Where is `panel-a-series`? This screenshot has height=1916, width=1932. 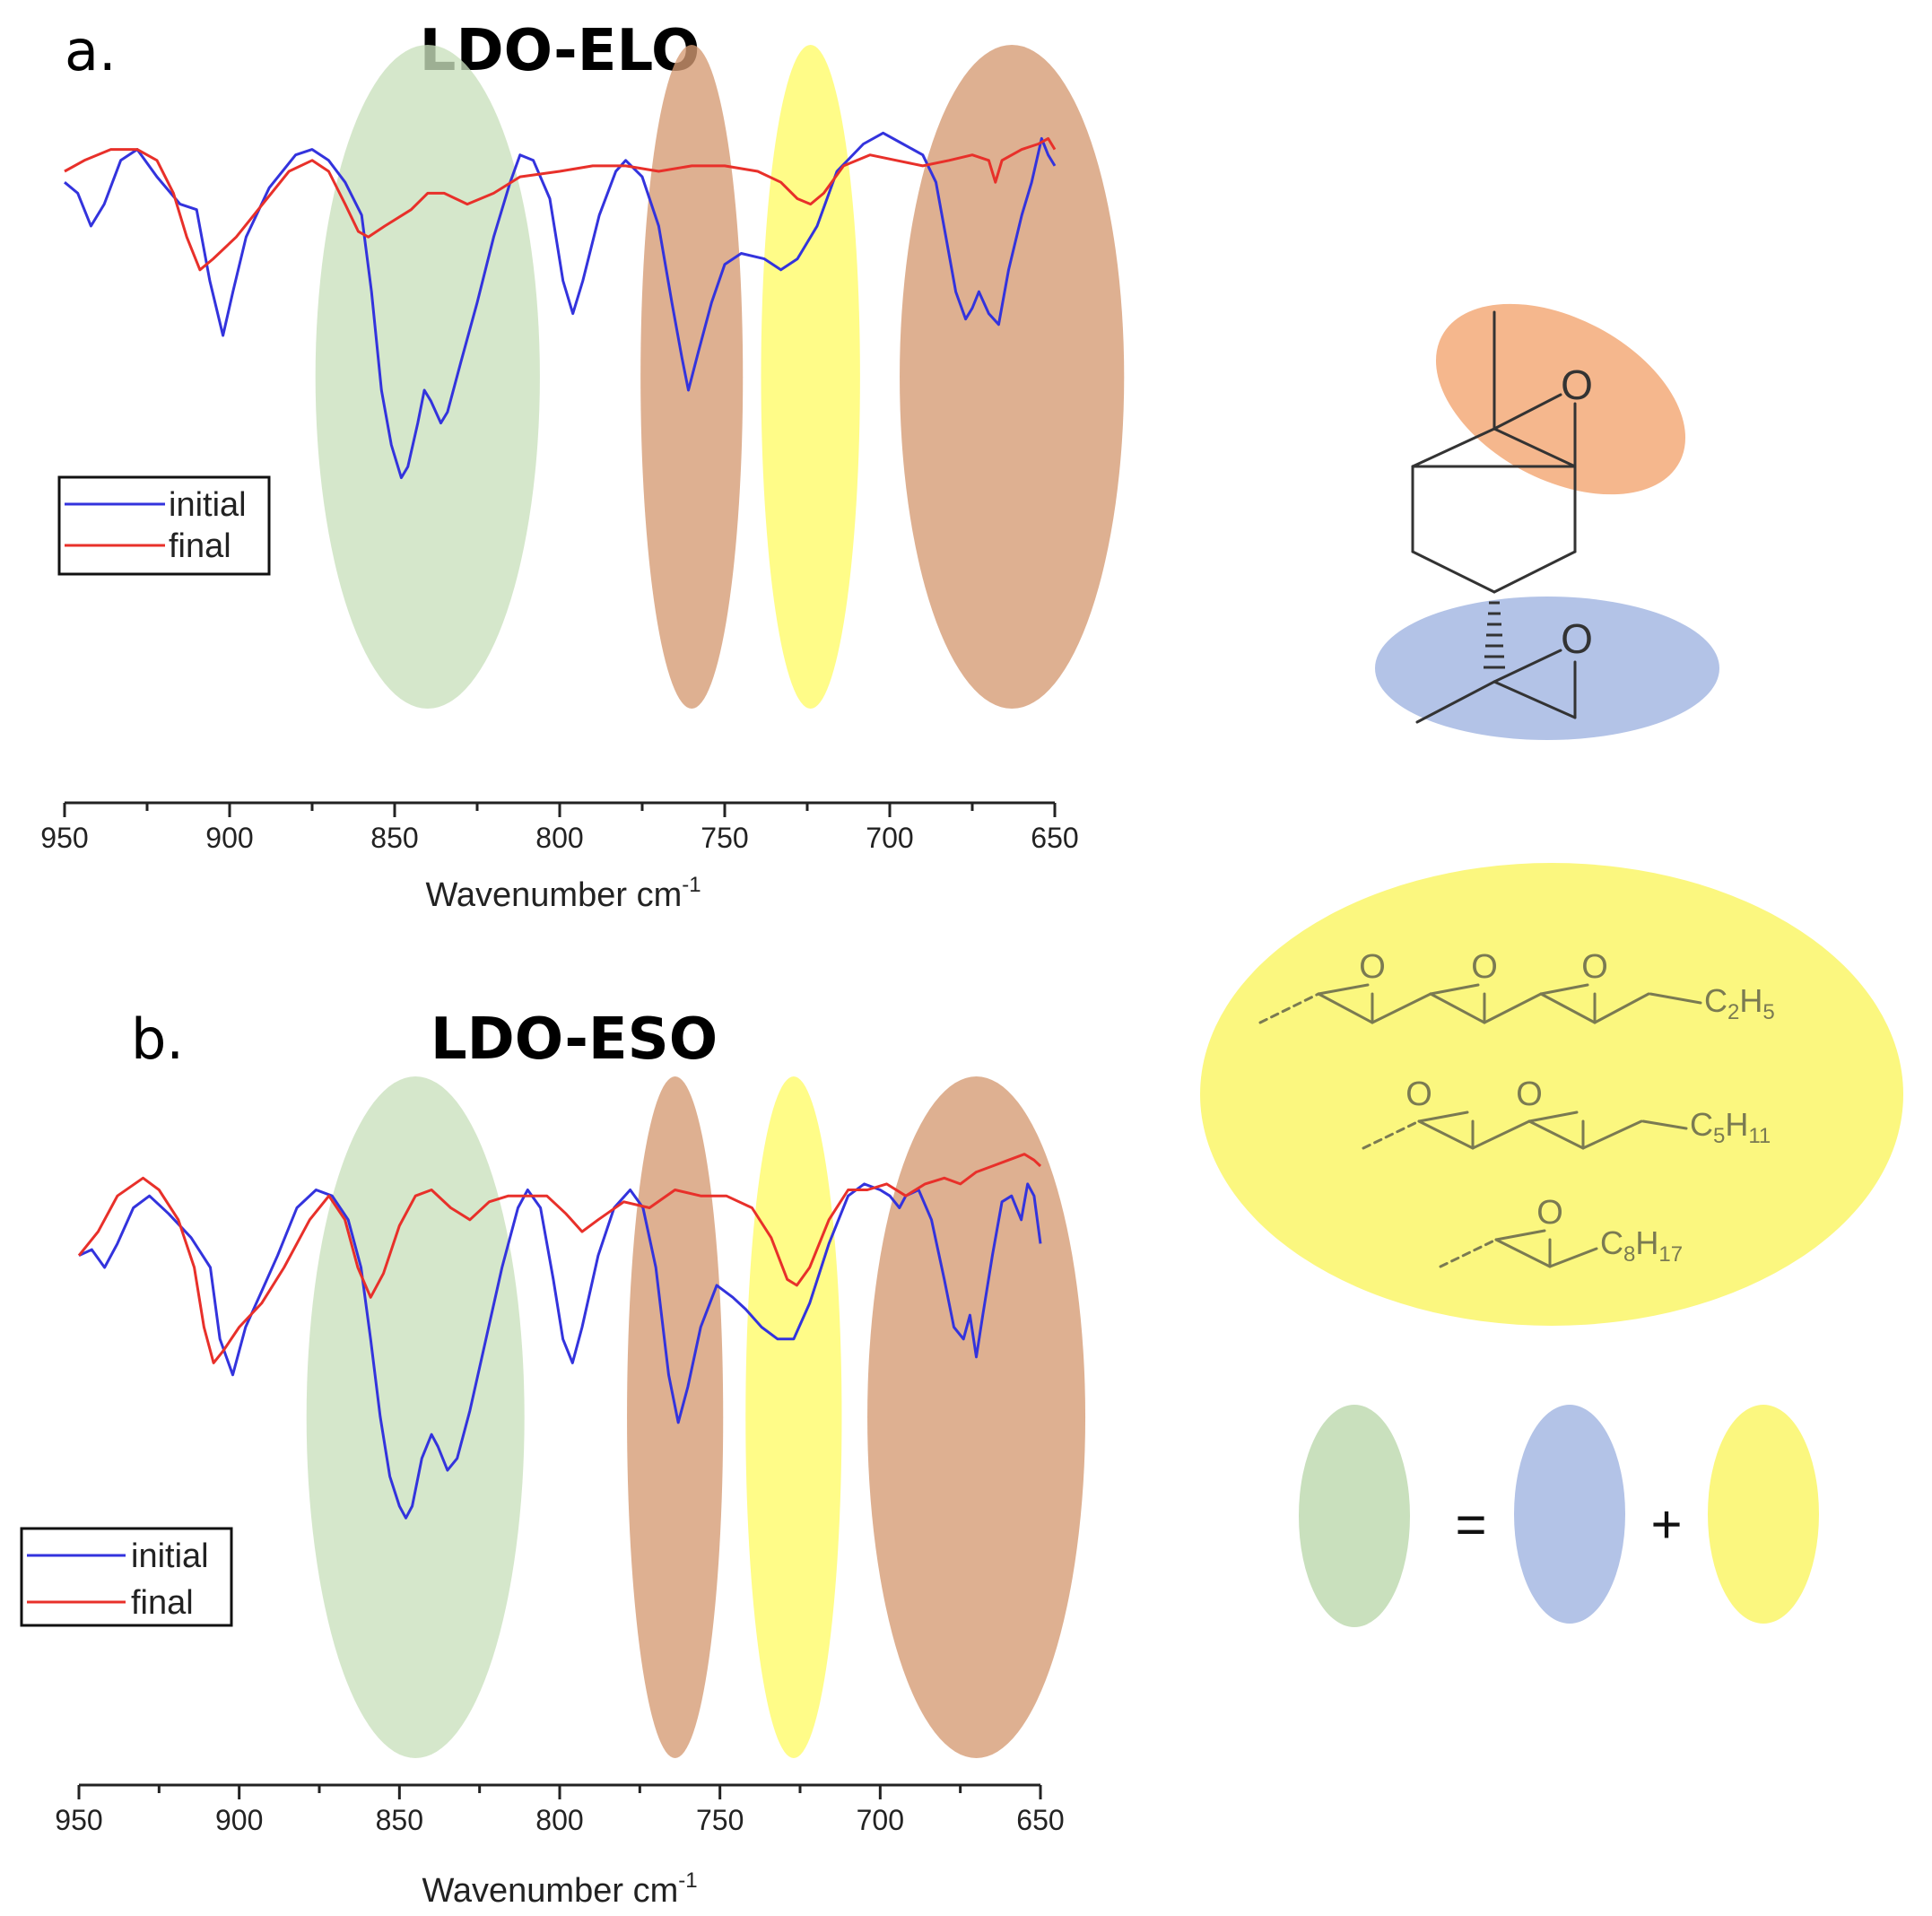 panel-a-series is located at coordinates (560, 305).